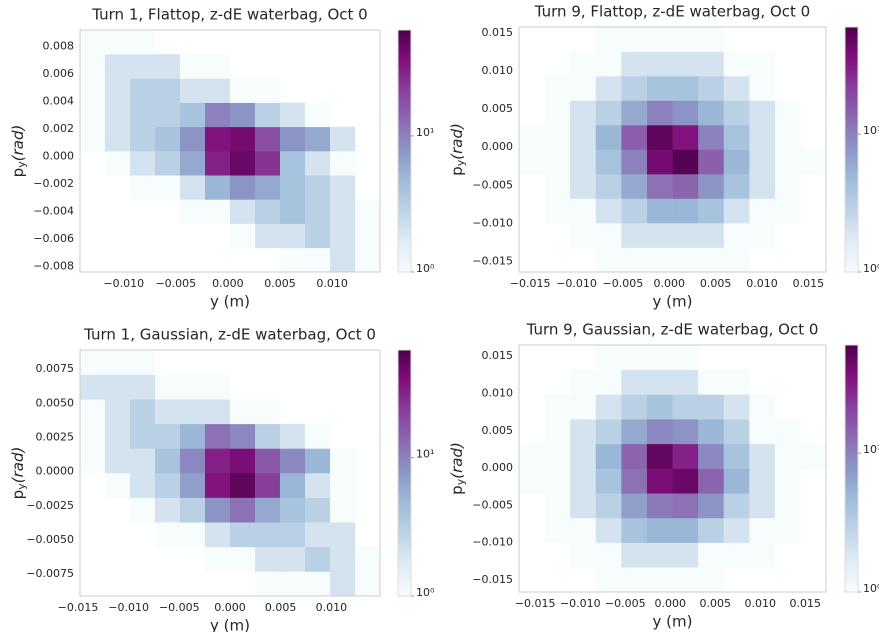 Image resolution: width=879 pixels, height=632 pixels. Describe the element at coordinates (498, 467) in the screenshot. I see `y-tick-label: 0.000` at that location.